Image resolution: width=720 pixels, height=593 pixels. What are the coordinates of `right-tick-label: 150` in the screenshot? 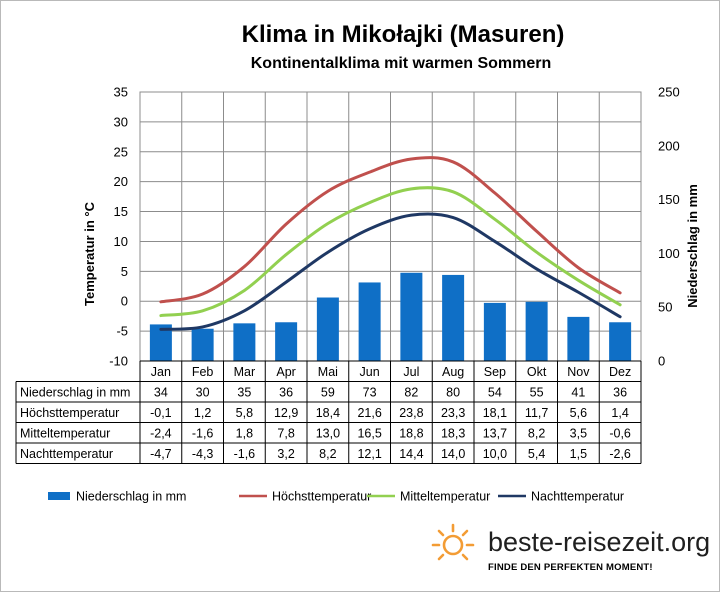 It's located at (669, 199).